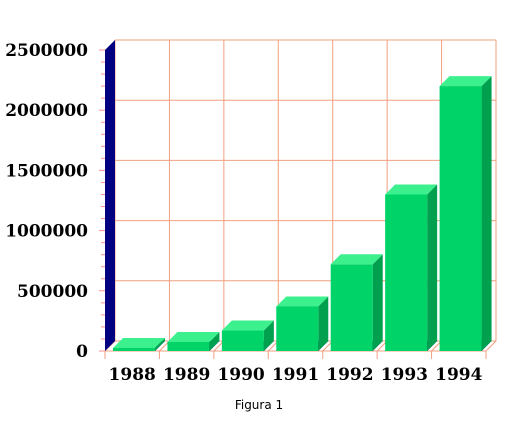 This screenshot has height=426, width=518. I want to click on y-axis, so click(107, 196).